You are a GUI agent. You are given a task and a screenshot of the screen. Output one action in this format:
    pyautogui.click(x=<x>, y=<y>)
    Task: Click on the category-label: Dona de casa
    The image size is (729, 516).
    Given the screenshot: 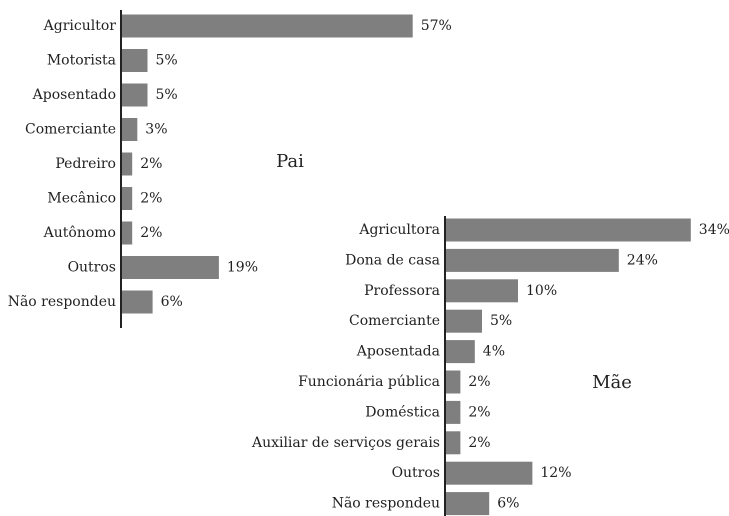 What is the action you would take?
    pyautogui.click(x=392, y=260)
    